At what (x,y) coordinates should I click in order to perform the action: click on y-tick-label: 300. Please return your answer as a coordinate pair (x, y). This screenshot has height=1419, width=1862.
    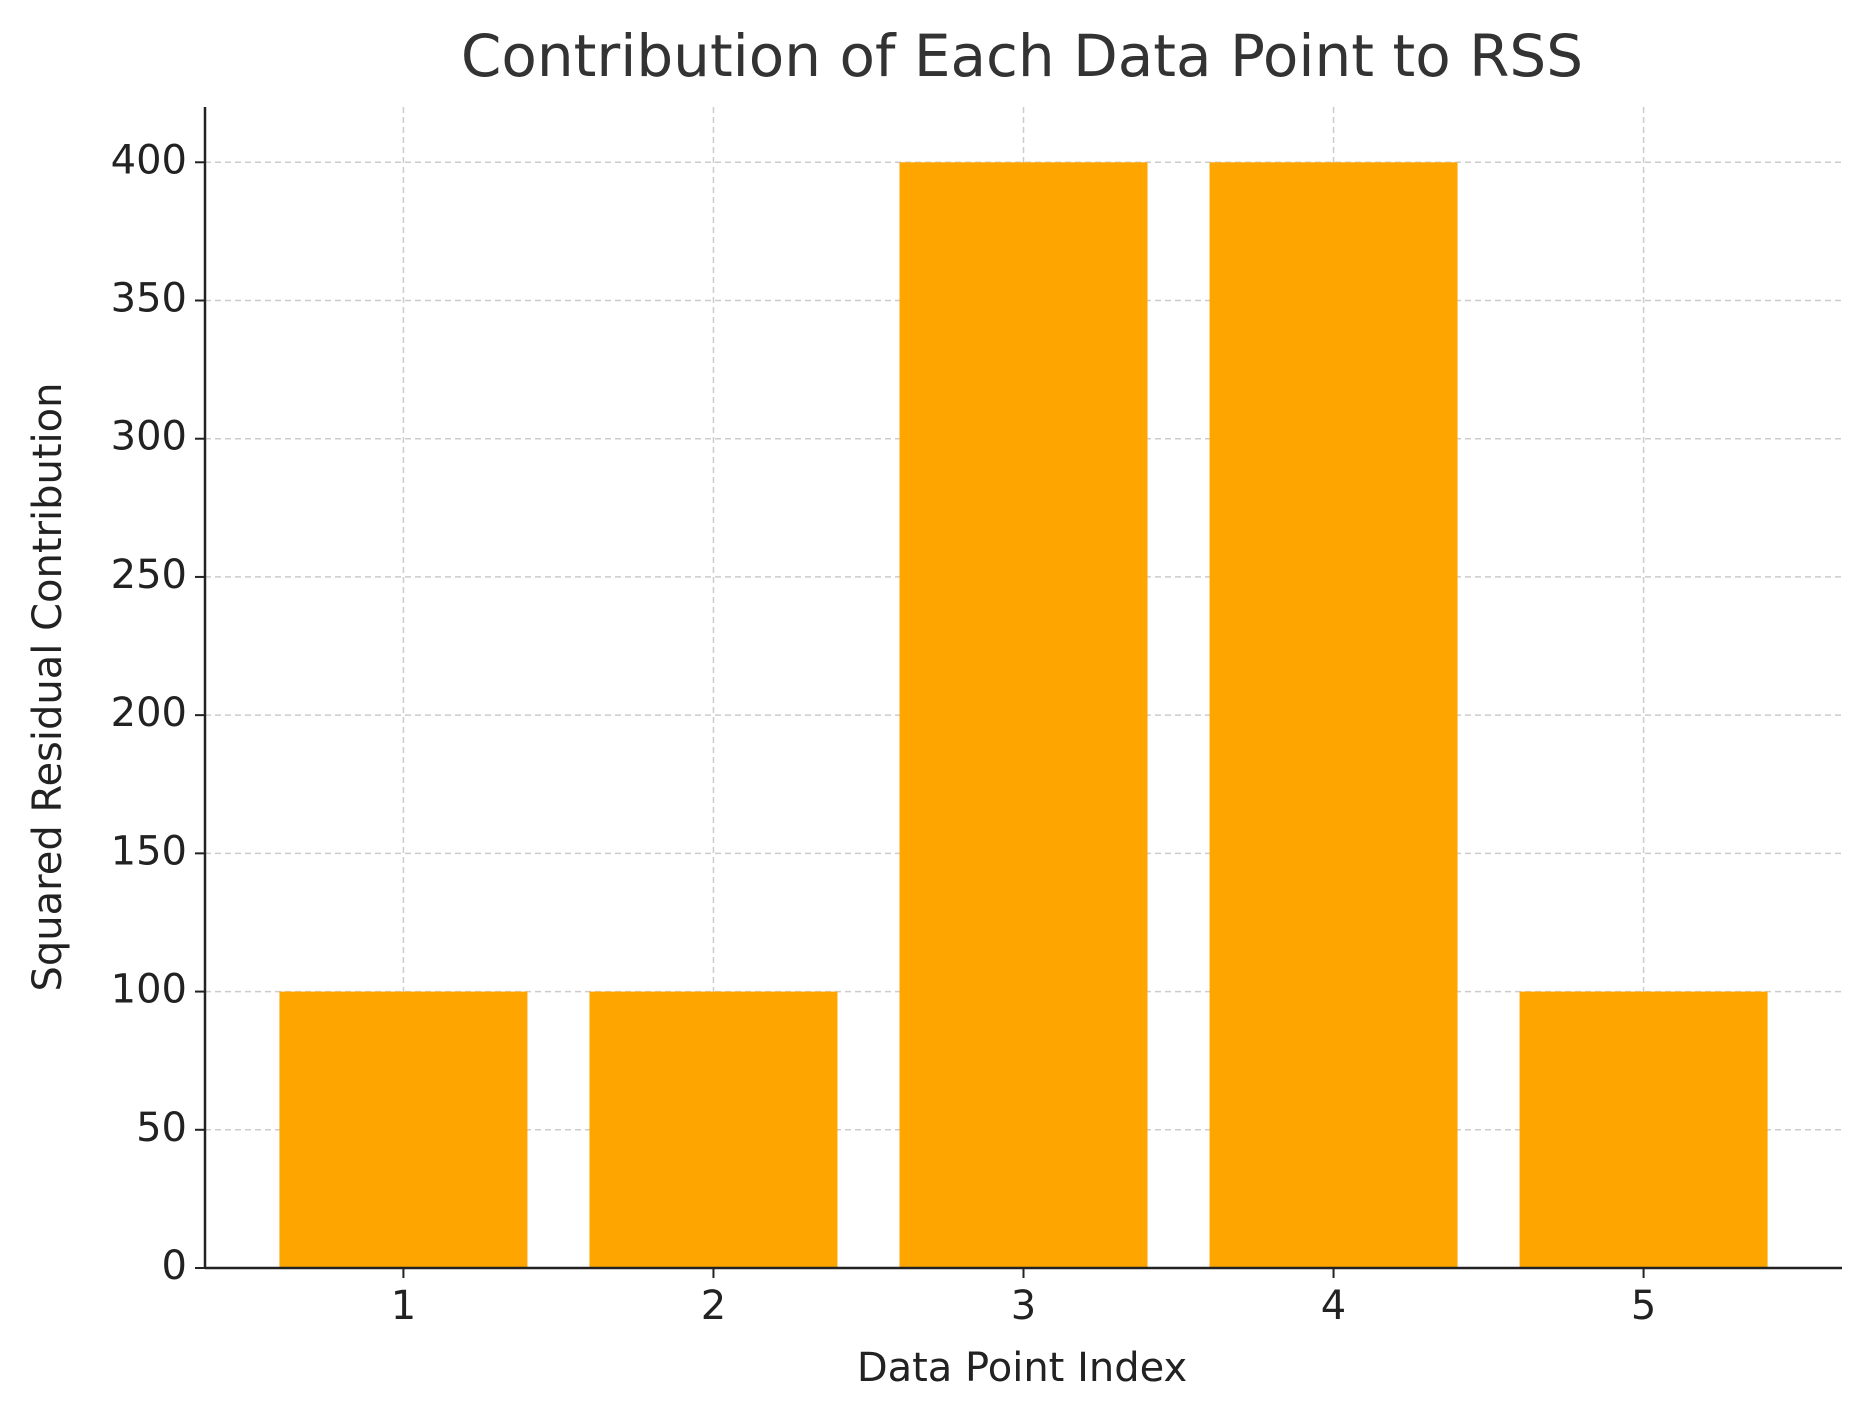
    Looking at the image, I should click on (149, 437).